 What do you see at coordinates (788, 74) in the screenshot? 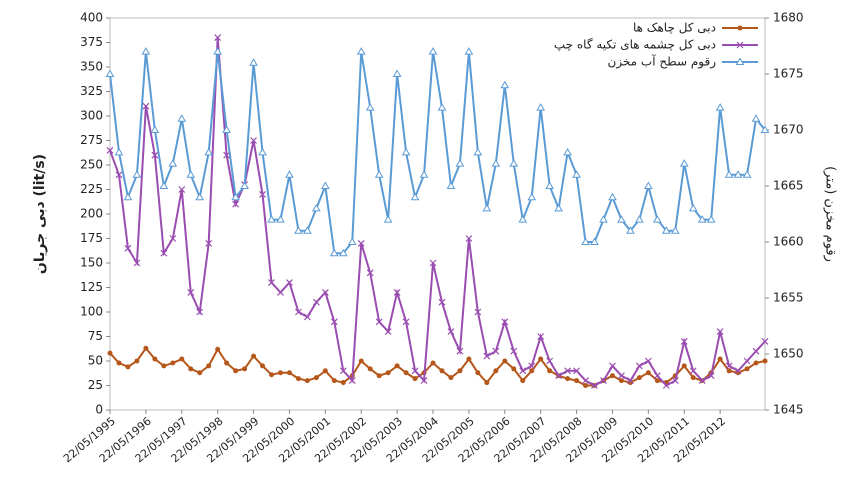
I see `y2-tick-label: 1675` at bounding box center [788, 74].